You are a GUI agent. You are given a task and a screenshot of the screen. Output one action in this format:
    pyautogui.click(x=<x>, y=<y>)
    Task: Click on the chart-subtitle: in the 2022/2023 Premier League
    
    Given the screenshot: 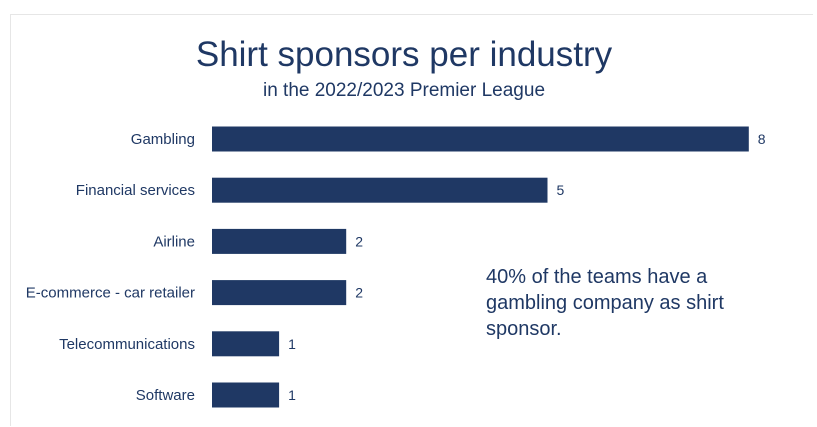 What is the action you would take?
    pyautogui.click(x=404, y=90)
    